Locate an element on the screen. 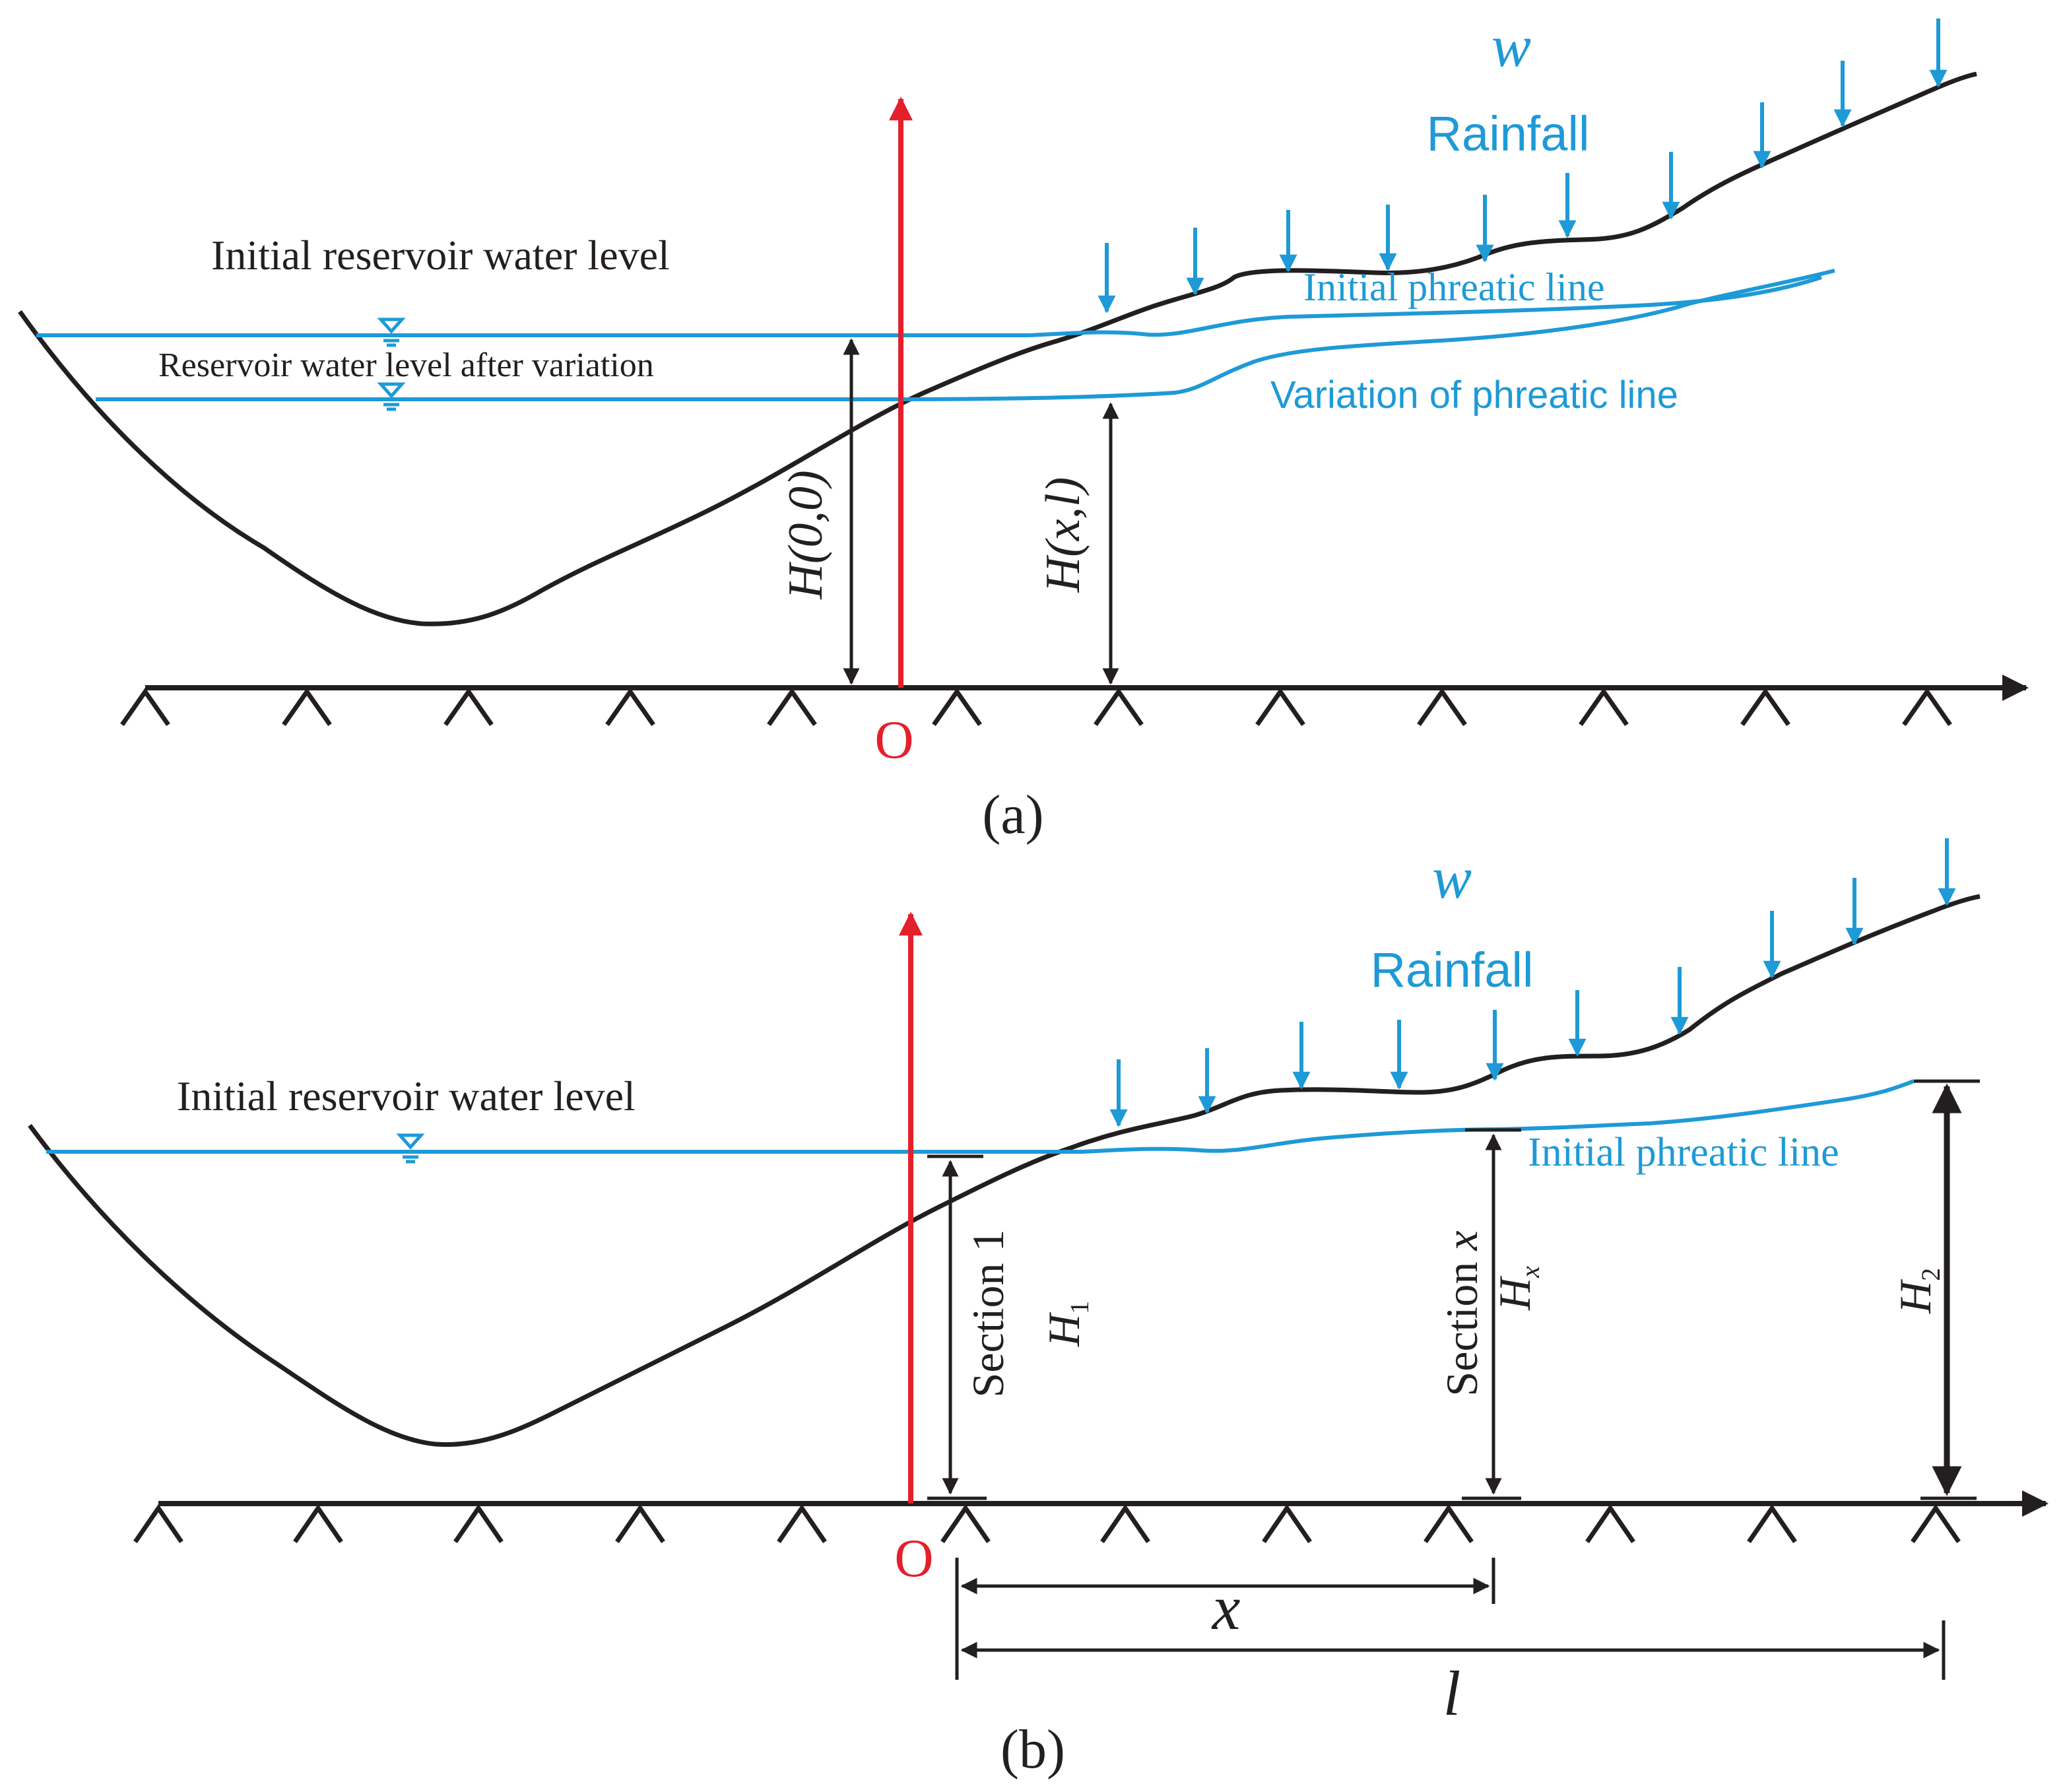 The width and height of the screenshot is (2065, 1792). panel-a-h00-label: H(0,0) is located at coordinates (806, 534).